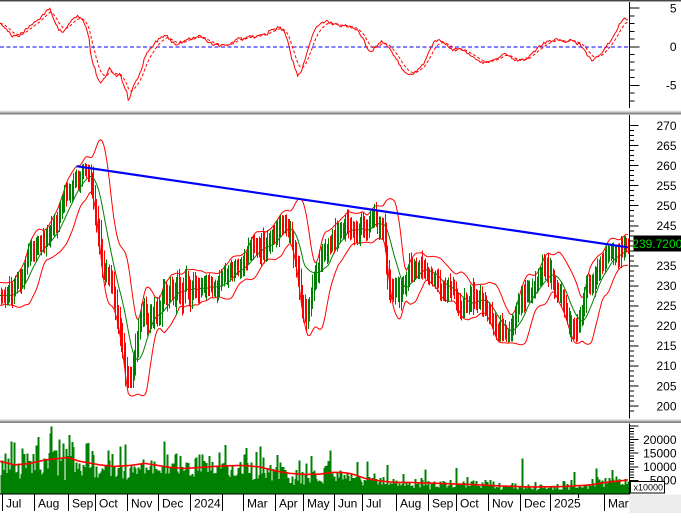 This screenshot has width=681, height=518. What do you see at coordinates (288, 504) in the screenshot?
I see `svg-text: Apr` at bounding box center [288, 504].